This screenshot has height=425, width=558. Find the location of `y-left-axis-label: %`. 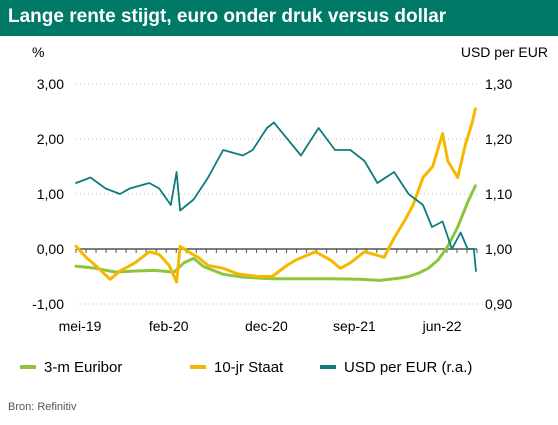

y-left-axis-label: % is located at coordinates (38, 52).